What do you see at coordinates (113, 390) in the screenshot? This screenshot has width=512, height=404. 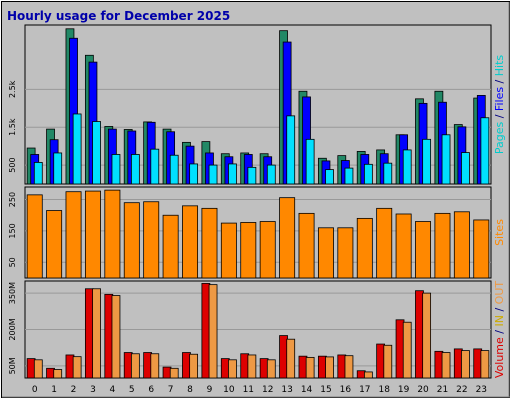 I see `x-tick-label-4: 4` at bounding box center [113, 390].